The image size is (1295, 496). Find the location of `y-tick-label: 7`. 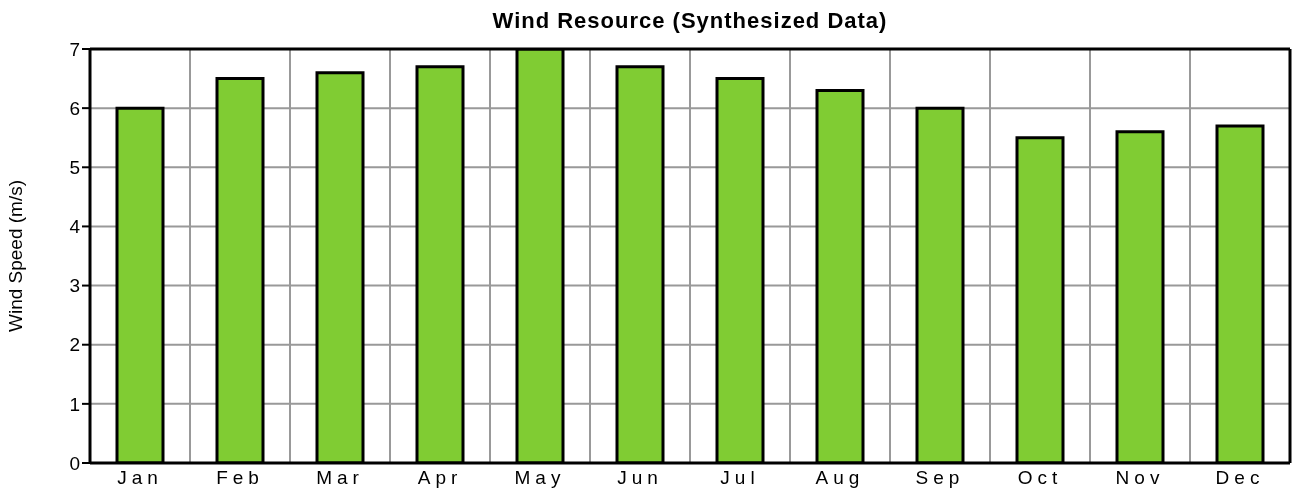

y-tick-label: 7 is located at coordinates (74, 49).